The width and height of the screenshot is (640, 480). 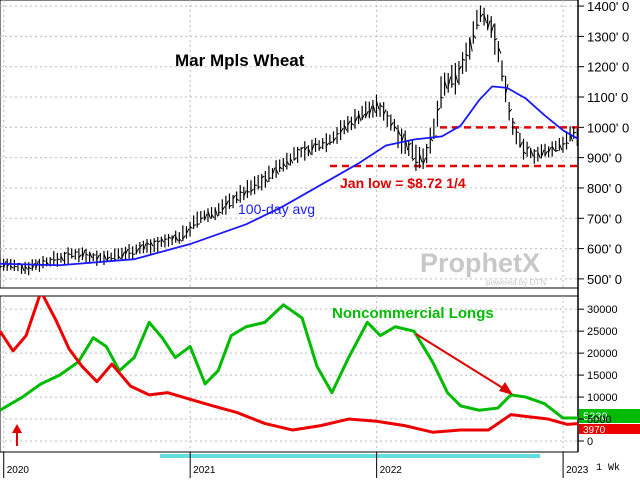 What do you see at coordinates (608, 67) in the screenshot?
I see `y-tick-label: 1200' 0` at bounding box center [608, 67].